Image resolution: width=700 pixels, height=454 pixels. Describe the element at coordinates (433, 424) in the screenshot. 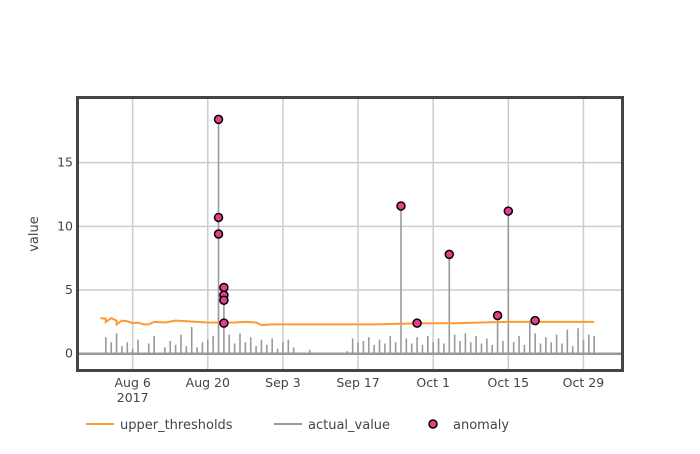

I see `legend-swatch-marker` at that location.